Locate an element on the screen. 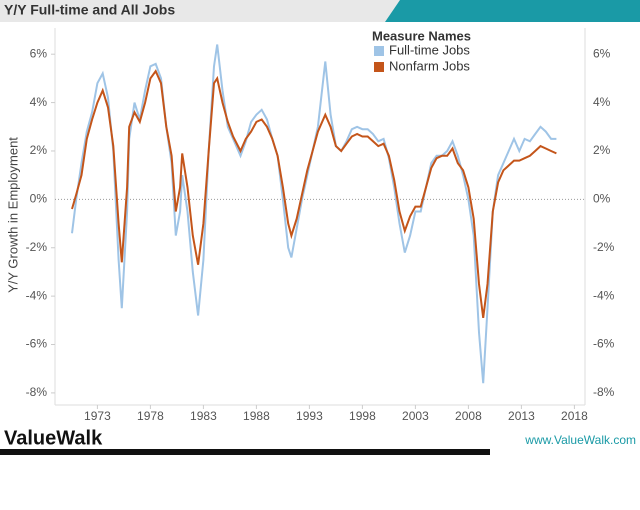  footer-bar is located at coordinates (245, 452).